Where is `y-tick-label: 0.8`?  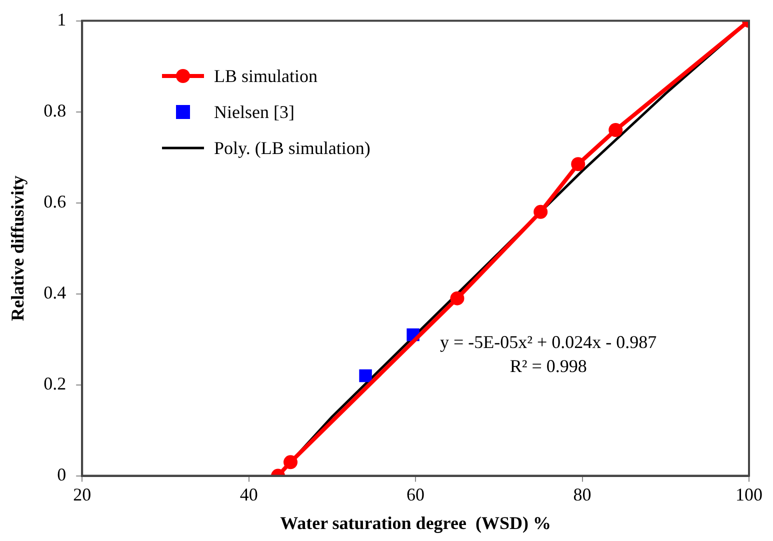
y-tick-label: 0.8 is located at coordinates (55, 110).